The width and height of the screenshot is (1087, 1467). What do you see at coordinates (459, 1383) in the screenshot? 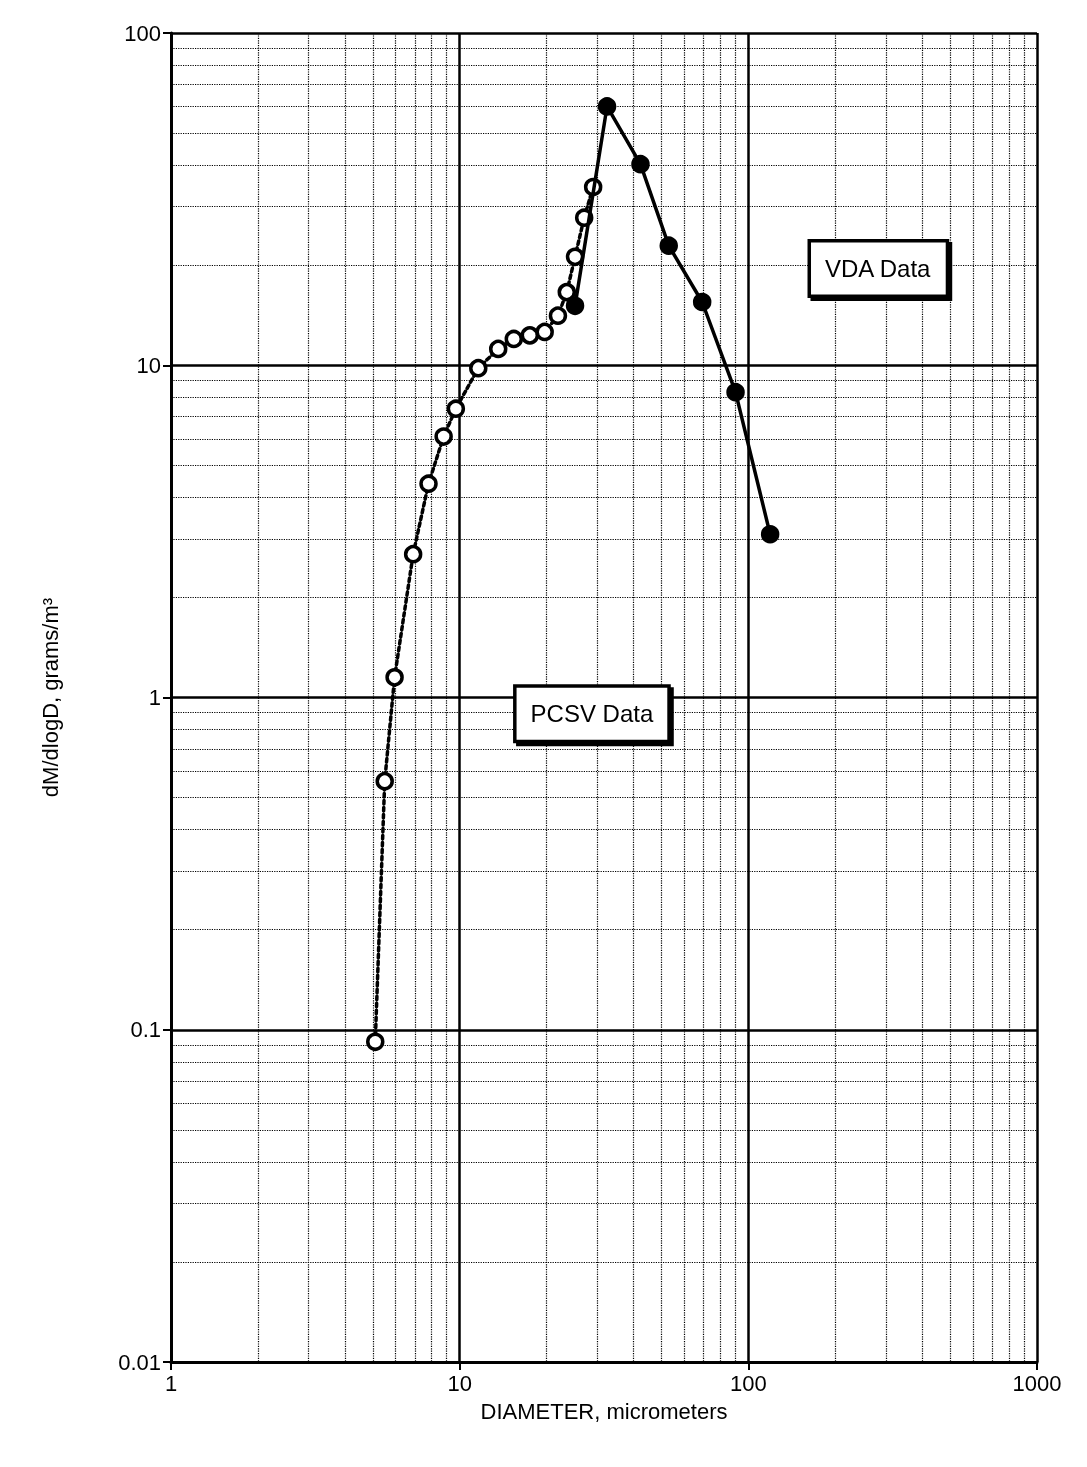
I see `x-tick-label: 10` at bounding box center [459, 1383].